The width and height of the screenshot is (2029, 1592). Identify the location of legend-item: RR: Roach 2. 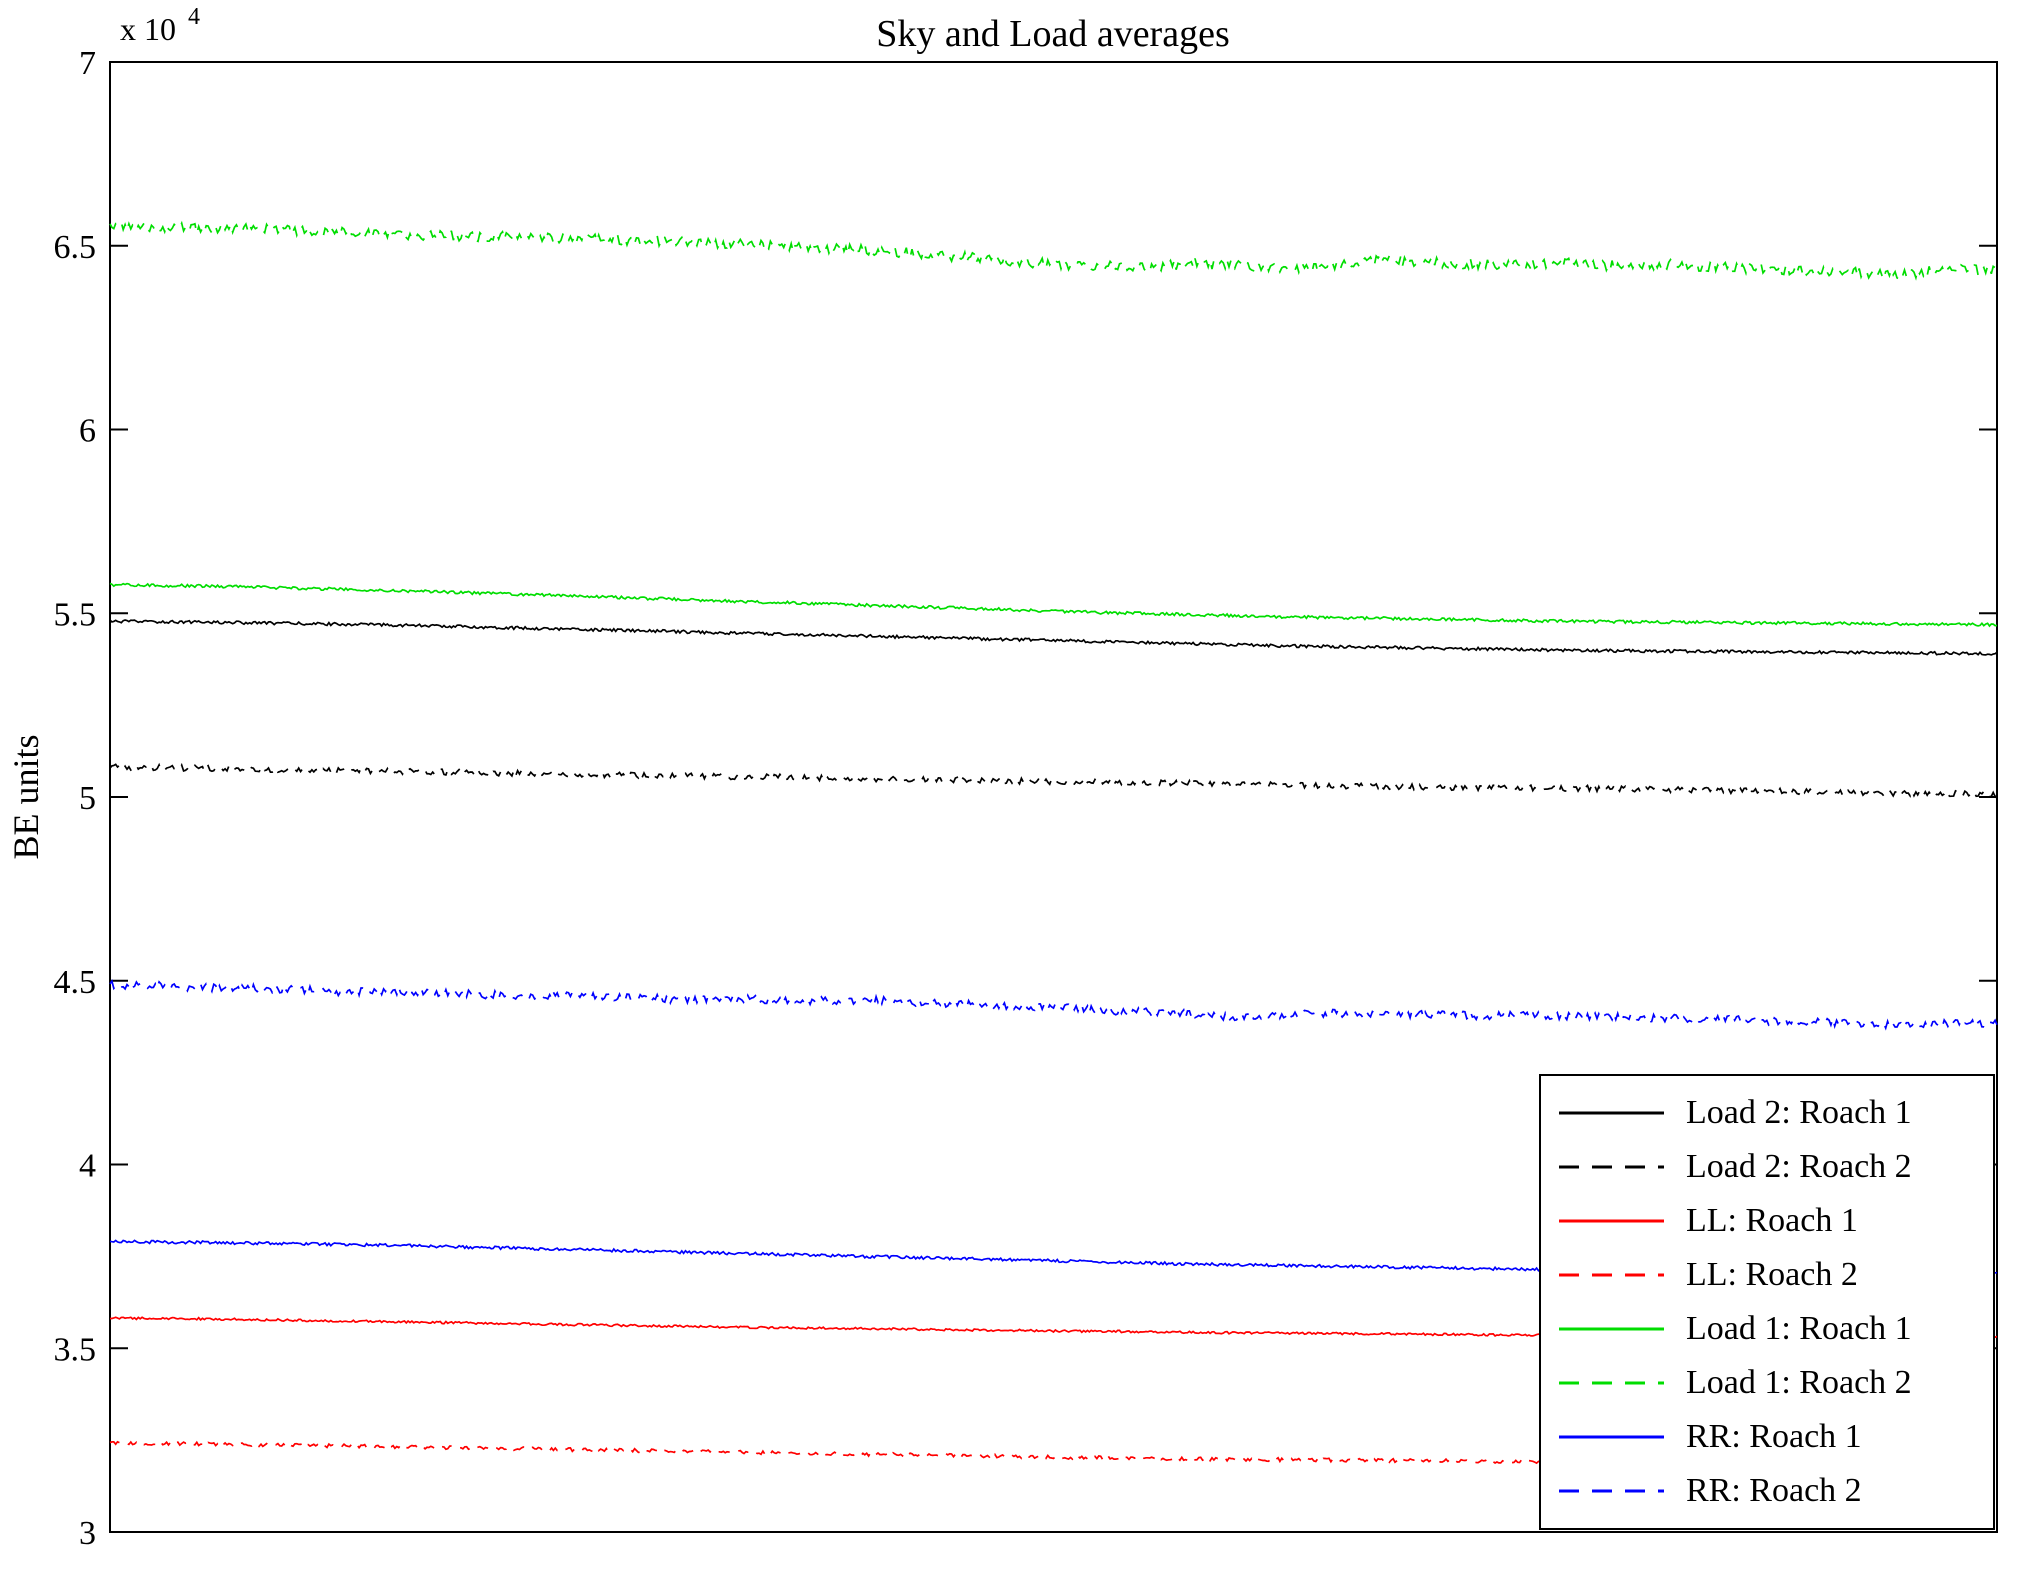
(1767, 1491).